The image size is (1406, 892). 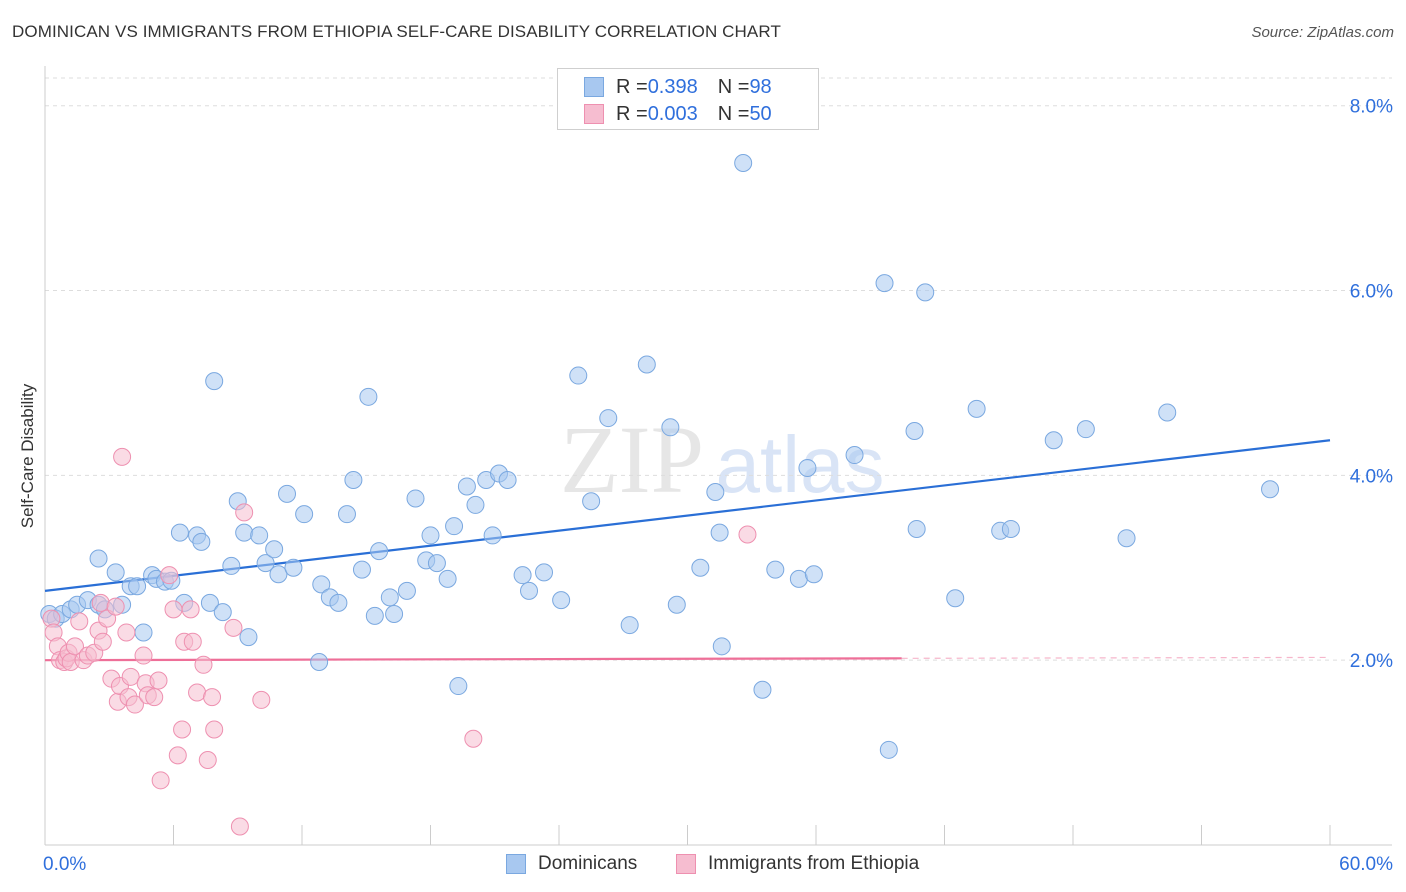 I want to click on legend-row-ethiopia: R = 0.003 N = 50, so click(x=678, y=114).